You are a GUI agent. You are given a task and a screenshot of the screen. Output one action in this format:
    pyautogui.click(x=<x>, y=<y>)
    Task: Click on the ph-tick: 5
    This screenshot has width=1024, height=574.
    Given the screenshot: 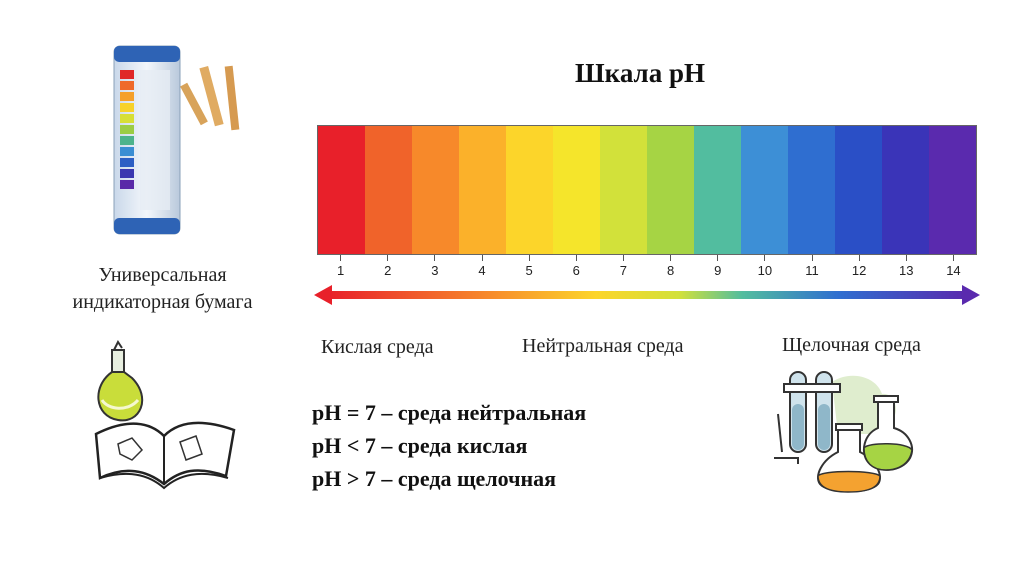 What is the action you would take?
    pyautogui.click(x=529, y=266)
    